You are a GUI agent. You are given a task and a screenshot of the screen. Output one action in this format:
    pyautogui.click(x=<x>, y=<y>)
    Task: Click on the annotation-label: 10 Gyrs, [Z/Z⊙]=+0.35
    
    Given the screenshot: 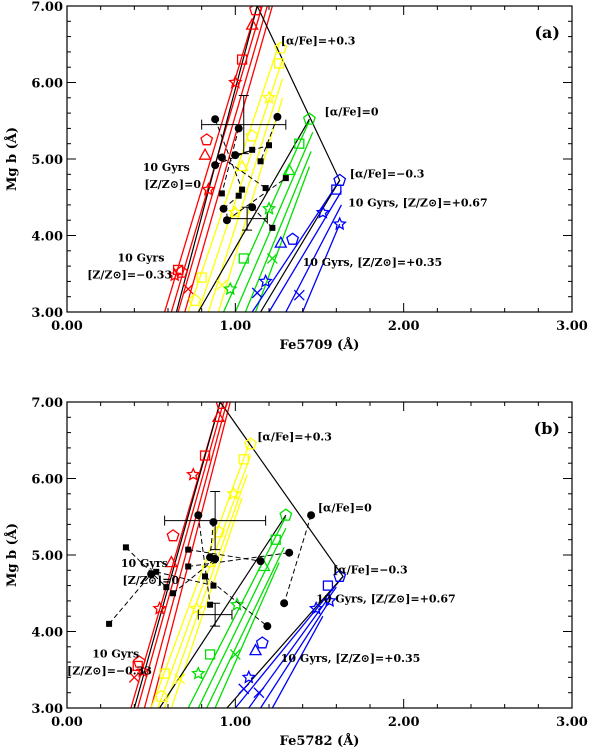 What is the action you would take?
    pyautogui.click(x=351, y=658)
    